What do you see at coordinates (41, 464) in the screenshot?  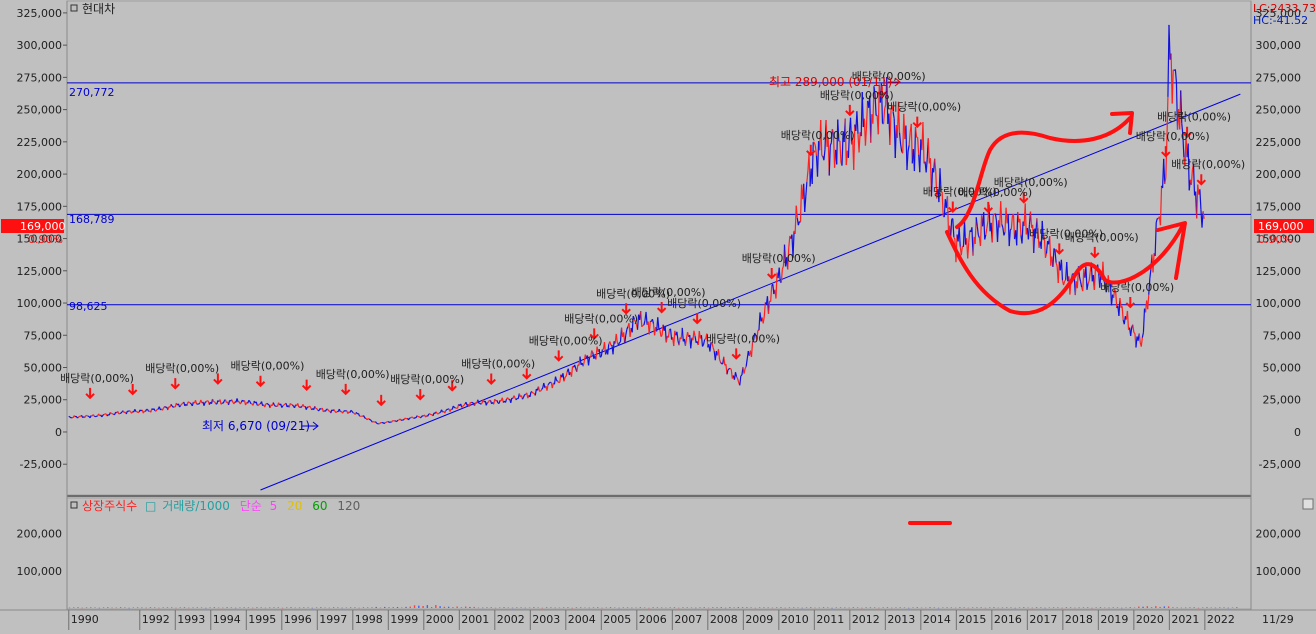 I see `y-tick-label-left: -25,000` at bounding box center [41, 464].